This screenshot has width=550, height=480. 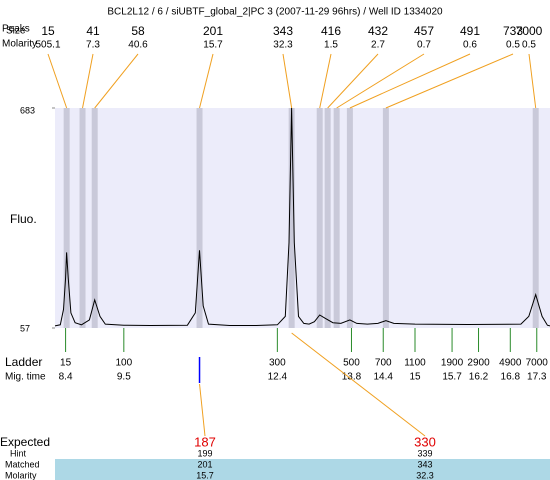 What do you see at coordinates (351, 363) in the screenshot?
I see `ladder-size: 500` at bounding box center [351, 363].